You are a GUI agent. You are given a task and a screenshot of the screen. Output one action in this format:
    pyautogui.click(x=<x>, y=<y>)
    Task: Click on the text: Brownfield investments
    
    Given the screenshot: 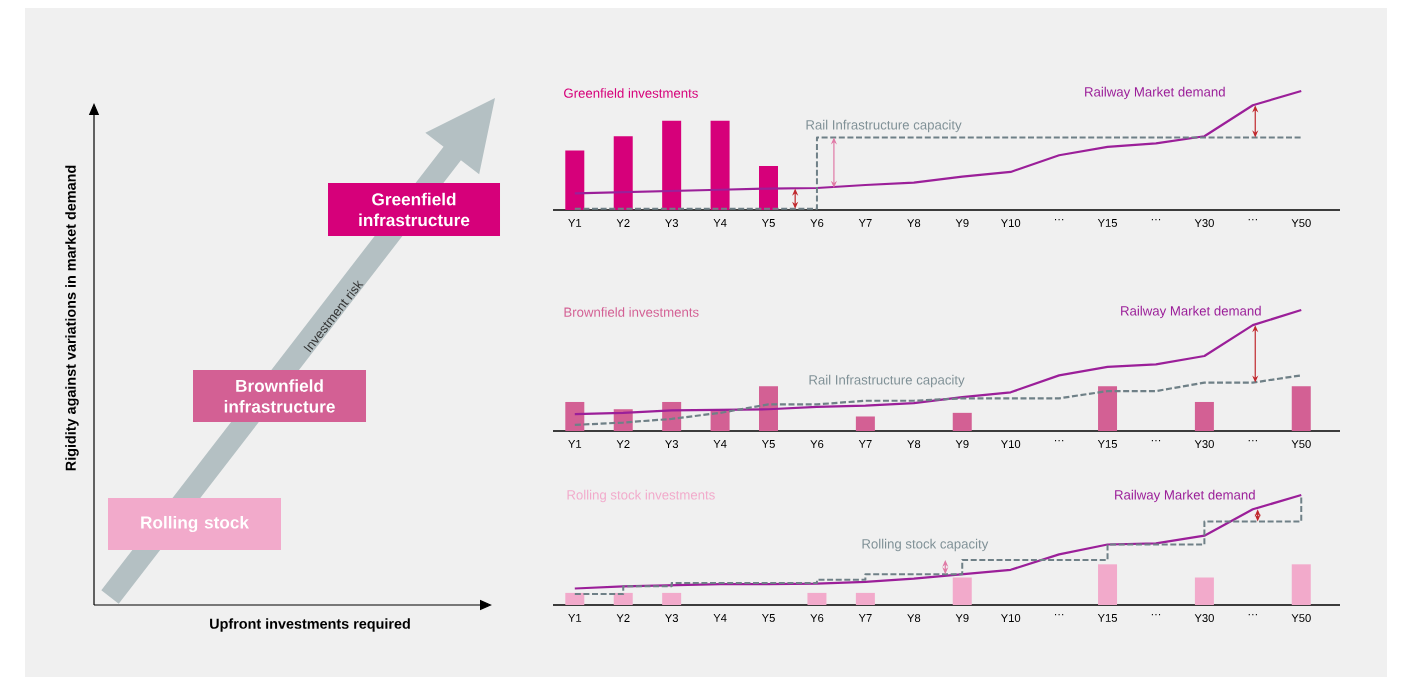 What is the action you would take?
    pyautogui.click(x=631, y=312)
    